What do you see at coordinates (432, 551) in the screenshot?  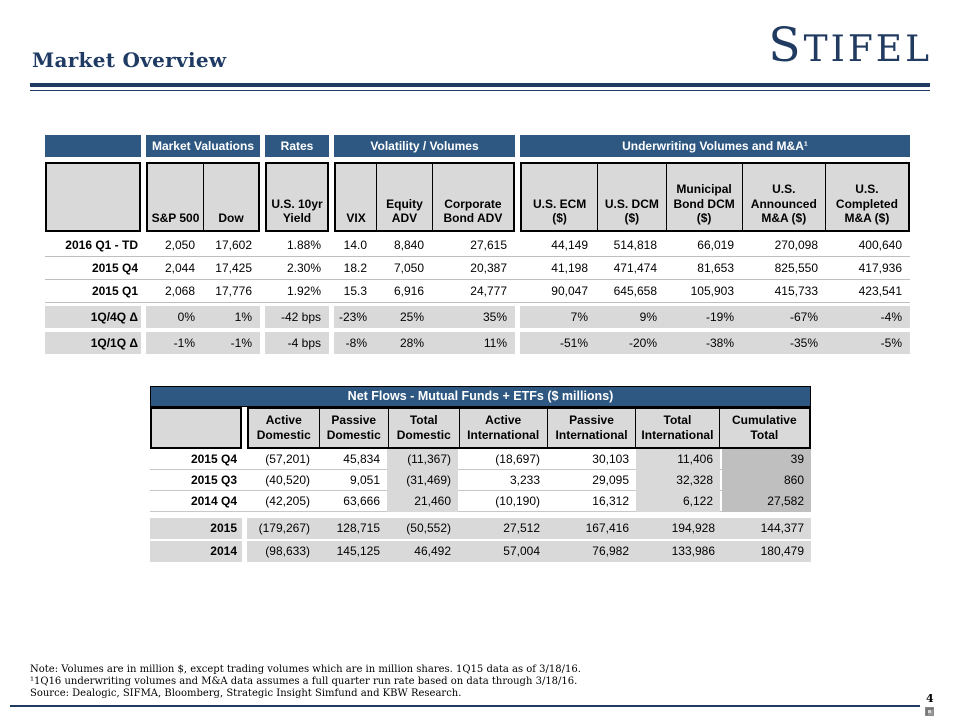 I see `table-cell: 46,492` at bounding box center [432, 551].